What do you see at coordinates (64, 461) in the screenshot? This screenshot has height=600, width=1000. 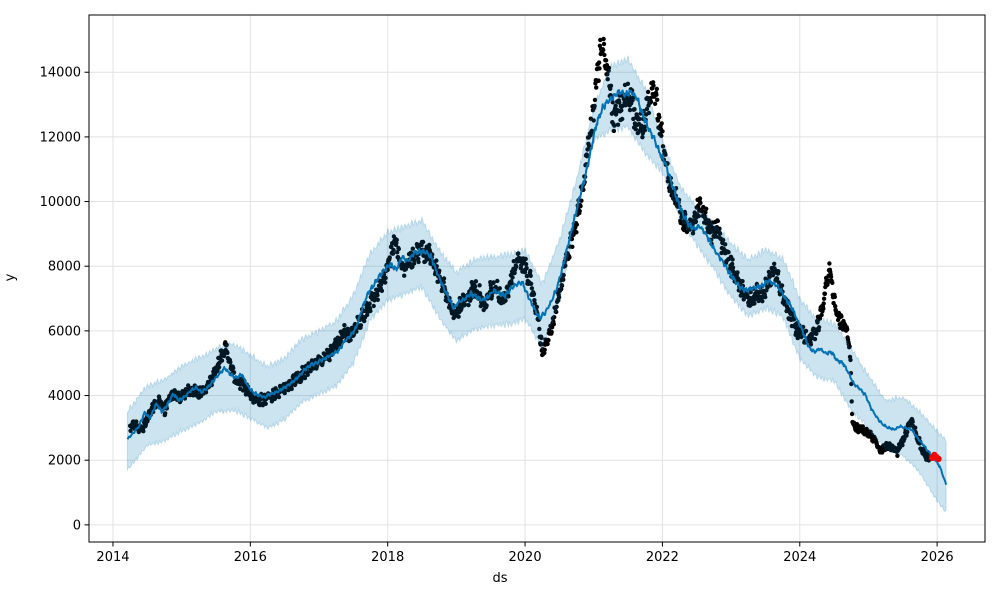 I see `y-tick-label: 2000` at bounding box center [64, 461].